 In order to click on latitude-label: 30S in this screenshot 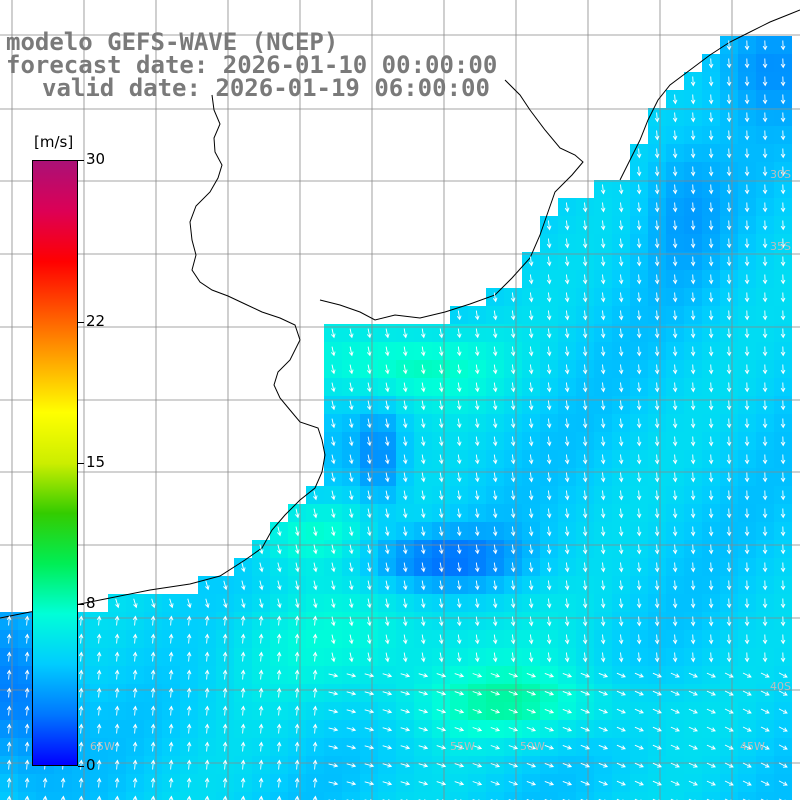, I will do `click(780, 174)`.